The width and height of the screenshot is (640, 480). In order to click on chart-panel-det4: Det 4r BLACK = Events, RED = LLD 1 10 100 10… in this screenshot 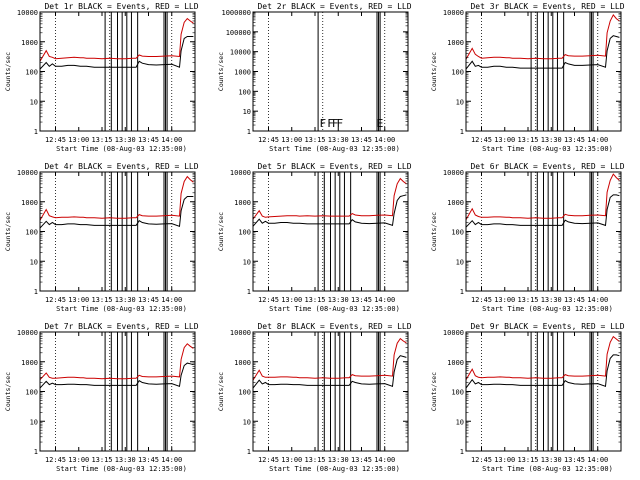, I will do `click(101, 237)`.